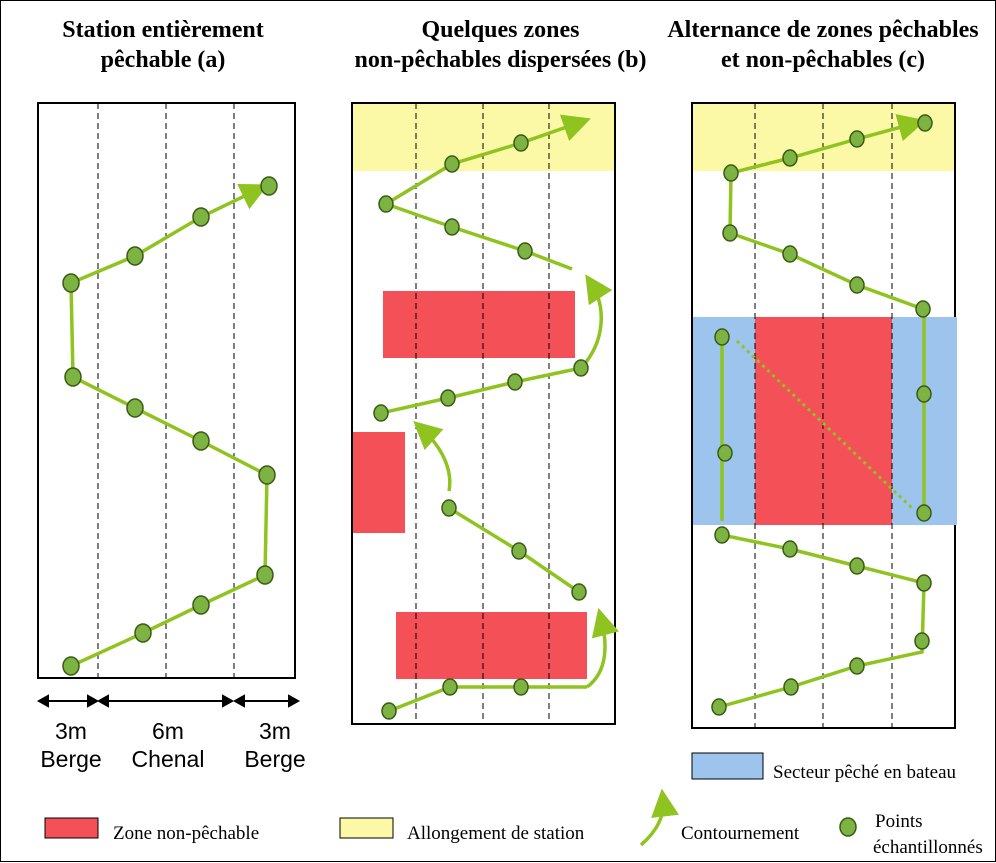  What do you see at coordinates (928, 847) in the screenshot?
I see `legend-points-line2: échantillonnés` at bounding box center [928, 847].